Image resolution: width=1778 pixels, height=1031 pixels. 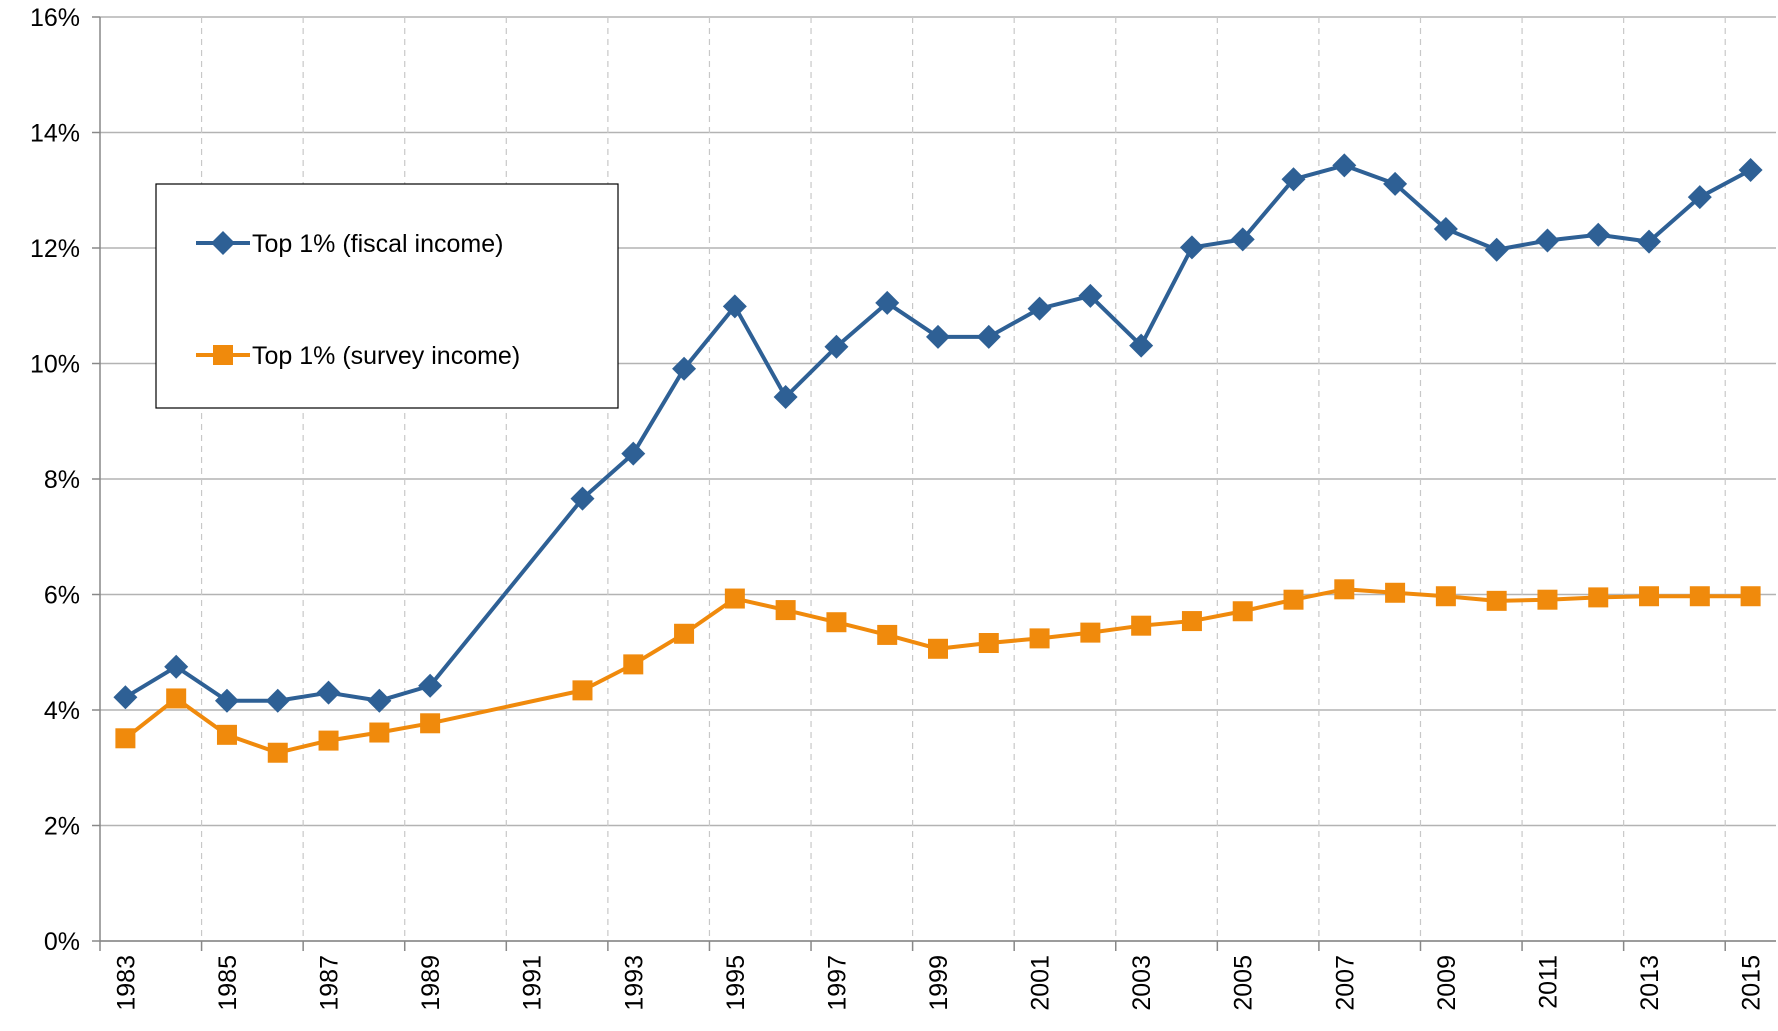 What do you see at coordinates (1041, 983) in the screenshot?
I see `x-tick-label: 2001` at bounding box center [1041, 983].